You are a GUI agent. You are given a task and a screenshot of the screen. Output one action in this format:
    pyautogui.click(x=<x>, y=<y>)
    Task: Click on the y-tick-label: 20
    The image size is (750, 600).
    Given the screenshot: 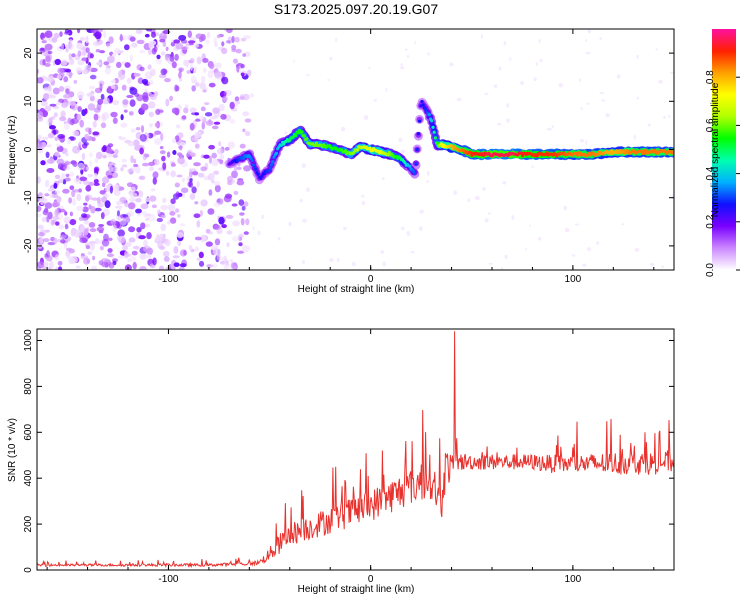 What is the action you would take?
    pyautogui.click(x=28, y=53)
    